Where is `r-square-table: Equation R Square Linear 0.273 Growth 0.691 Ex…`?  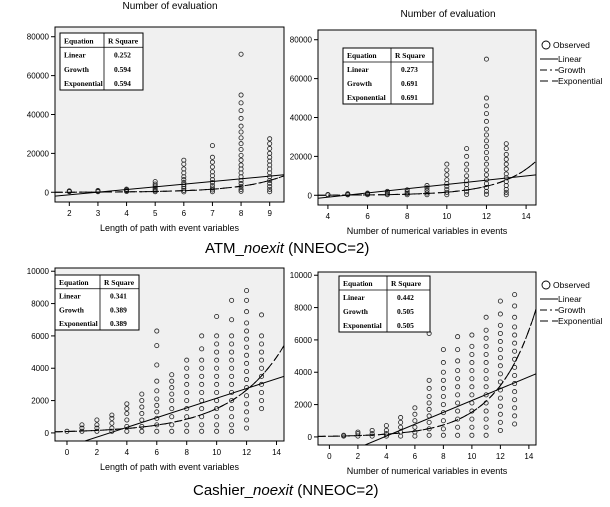 r-square-table: Equation R Square Linear 0.273 Growth 0.691 Ex… is located at coordinates (388, 76).